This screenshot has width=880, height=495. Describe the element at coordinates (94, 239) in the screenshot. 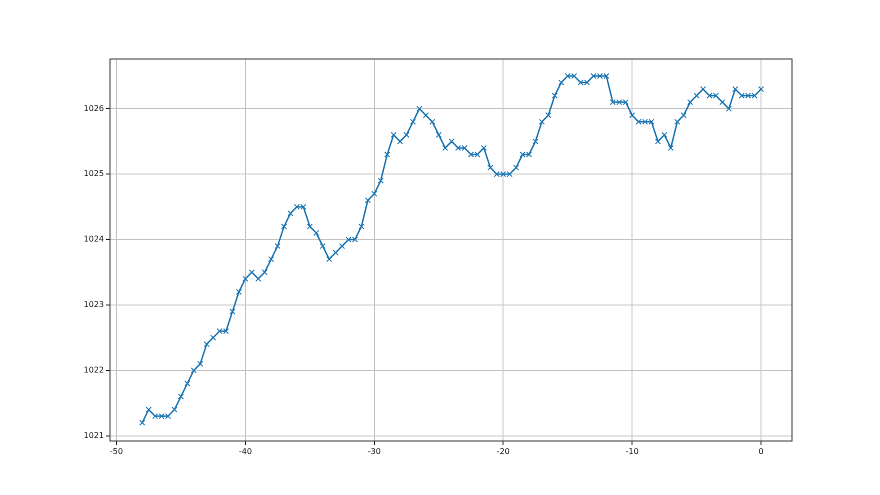

I see `y-tick-label: 1024` at that location.